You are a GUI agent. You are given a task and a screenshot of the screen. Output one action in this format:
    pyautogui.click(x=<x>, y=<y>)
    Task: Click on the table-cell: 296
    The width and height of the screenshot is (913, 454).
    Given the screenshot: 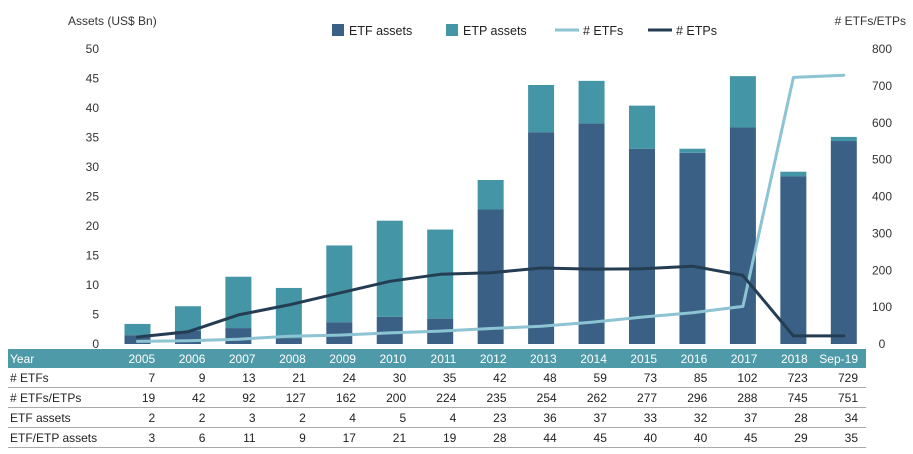 What is the action you would take?
    pyautogui.click(x=690, y=397)
    